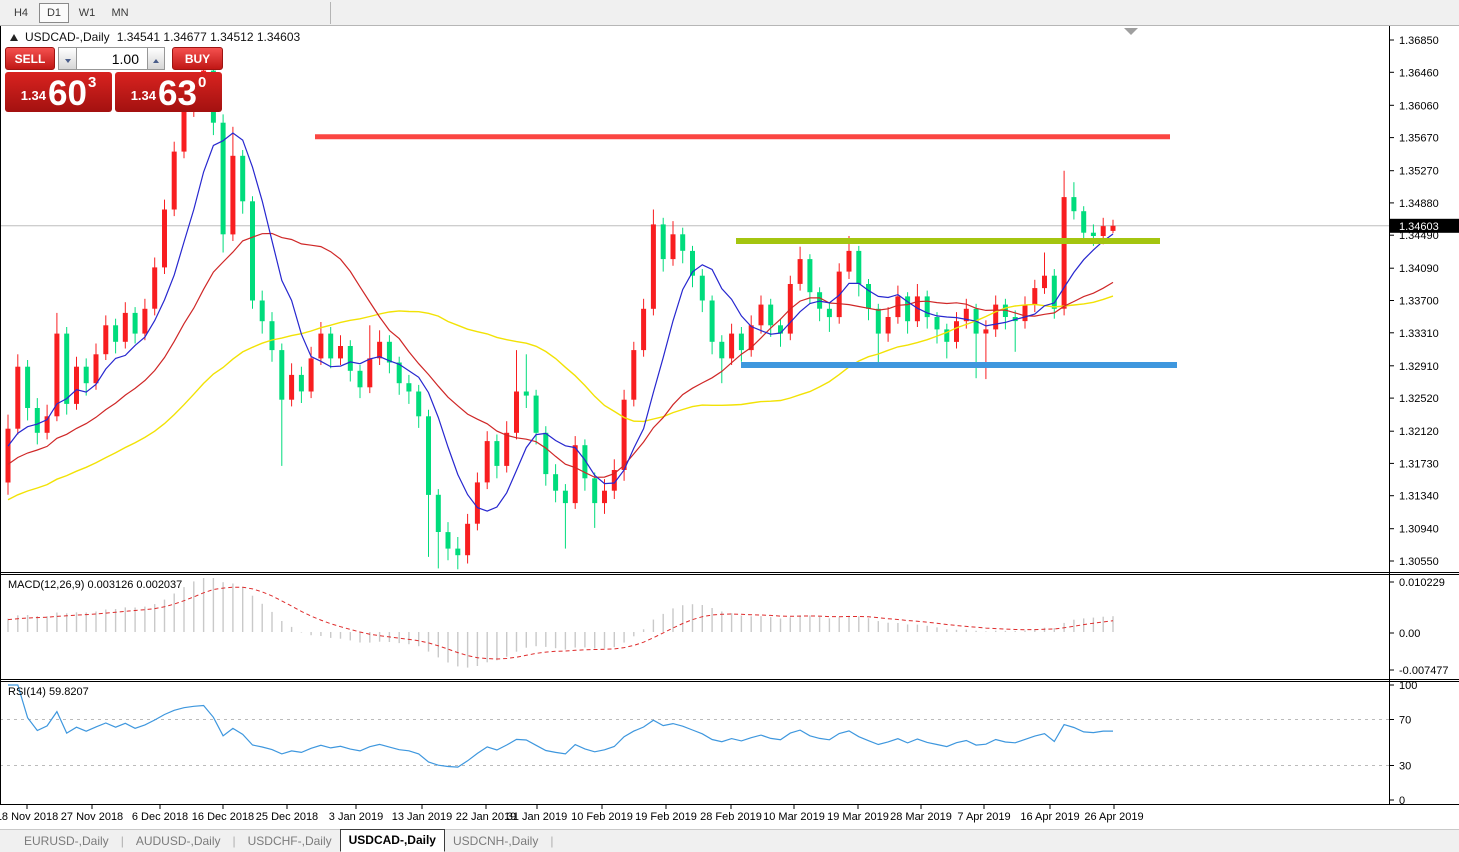  What do you see at coordinates (202, 82) in the screenshot?
I see `buy-price-point: 0` at bounding box center [202, 82].